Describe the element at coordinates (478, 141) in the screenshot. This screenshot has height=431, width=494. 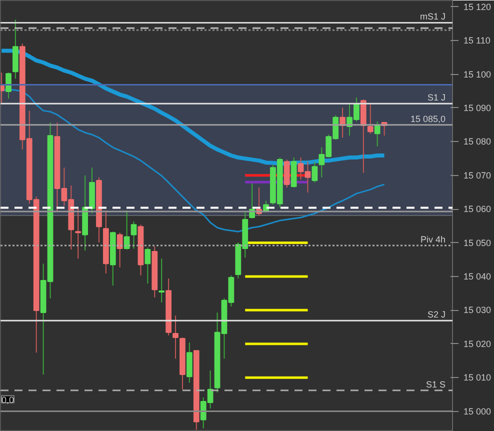
I see `y-tick-label: 15 080` at that location.